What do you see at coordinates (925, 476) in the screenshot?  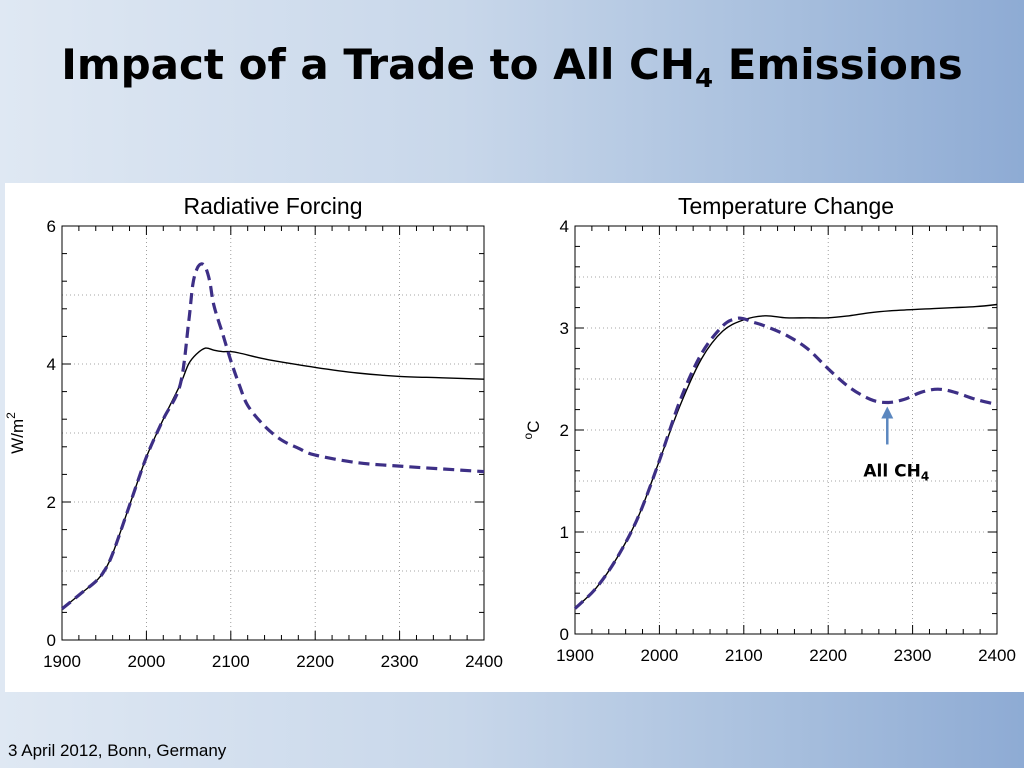 I see `chart2-annotation-subscript: 4` at bounding box center [925, 476].